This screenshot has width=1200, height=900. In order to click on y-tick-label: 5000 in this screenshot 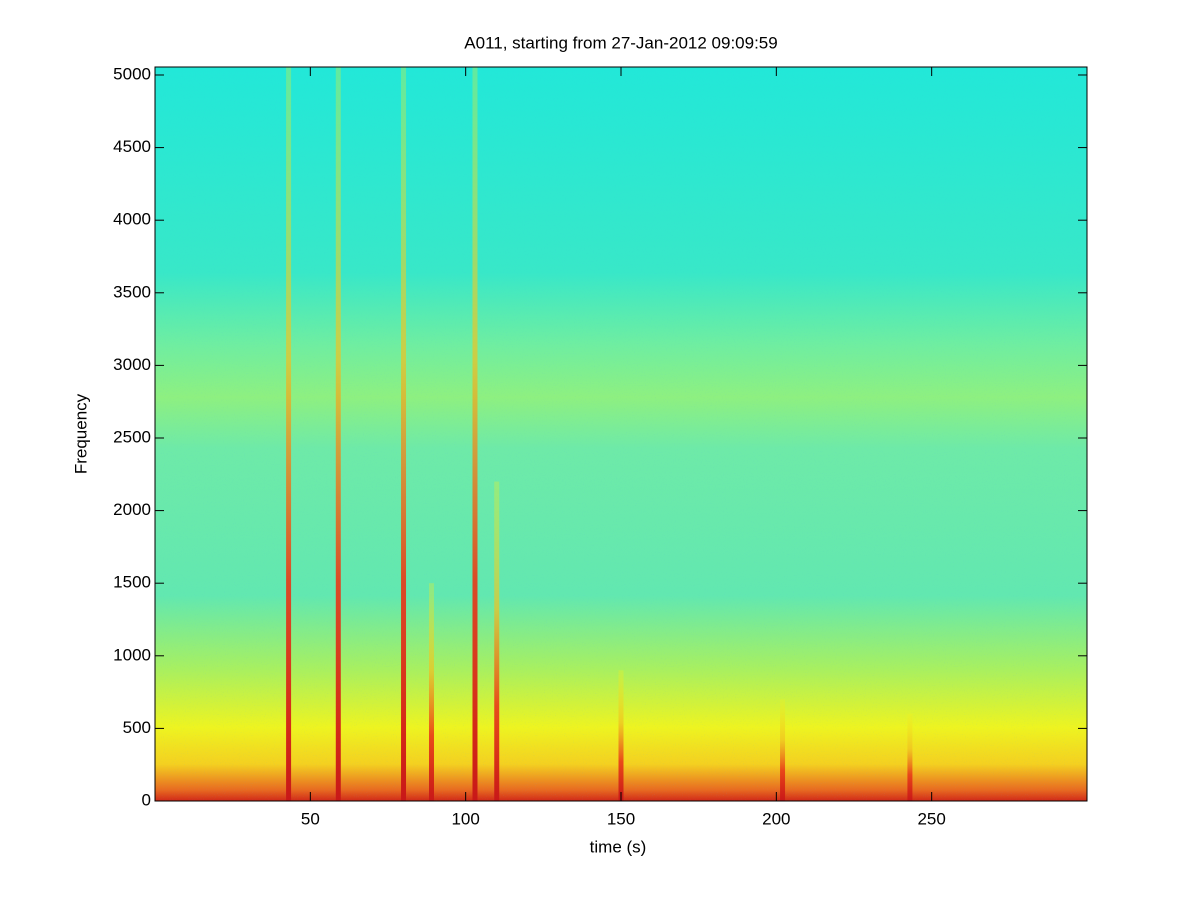, I will do `click(132, 73)`.